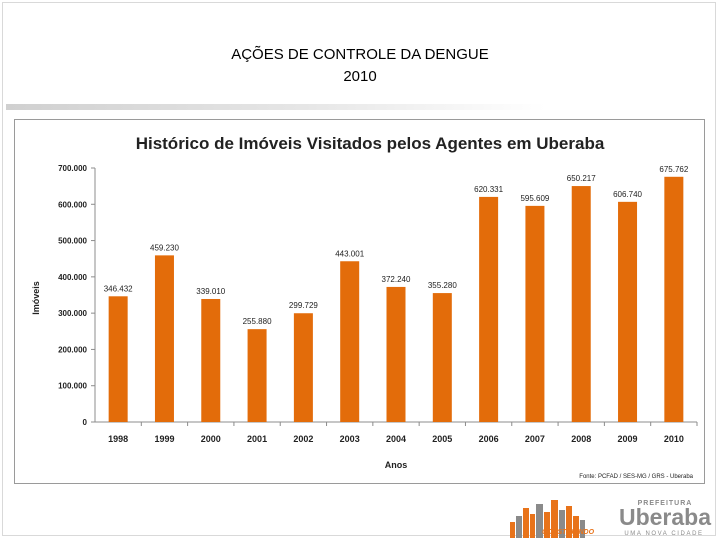 This screenshot has width=720, height=543. Describe the element at coordinates (210, 291) in the screenshot. I see `data-label: 339.010` at that location.